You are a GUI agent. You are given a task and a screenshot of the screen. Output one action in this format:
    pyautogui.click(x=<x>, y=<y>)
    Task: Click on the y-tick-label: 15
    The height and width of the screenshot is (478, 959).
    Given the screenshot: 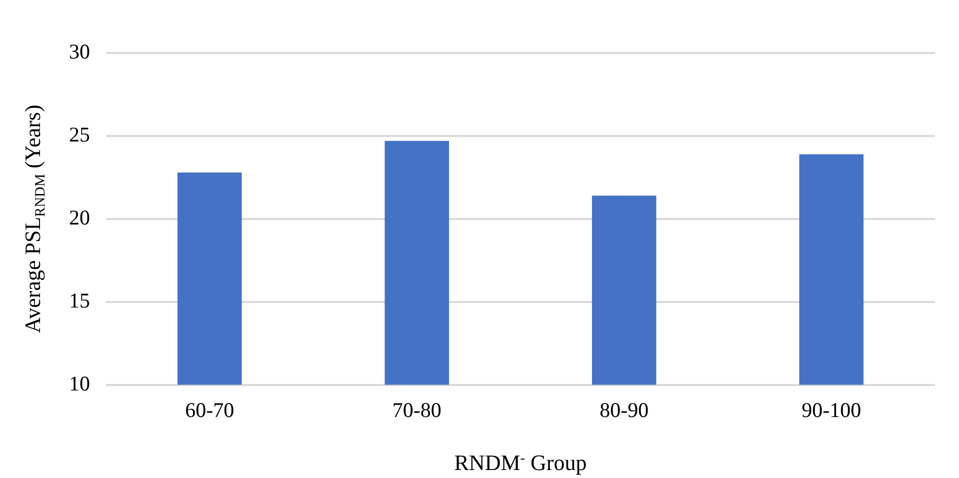 What is the action you would take?
    pyautogui.click(x=79, y=300)
    